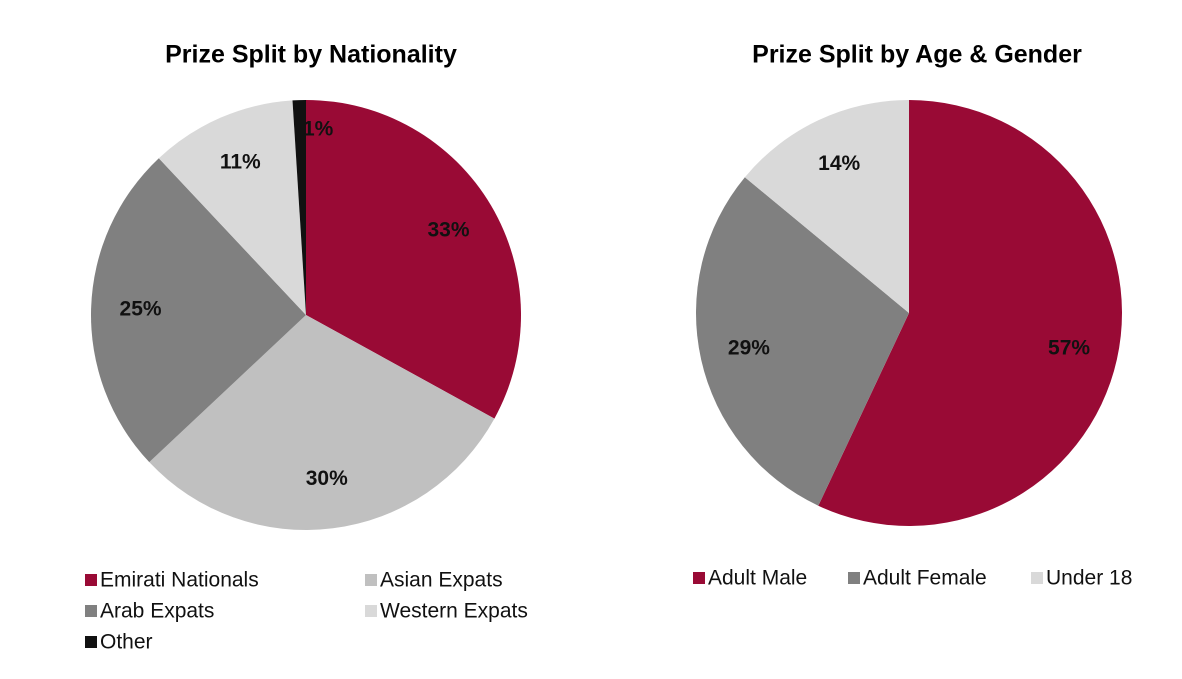 This screenshot has width=1182, height=679. I want to click on legend-label: Emirati Nationals, so click(179, 580).